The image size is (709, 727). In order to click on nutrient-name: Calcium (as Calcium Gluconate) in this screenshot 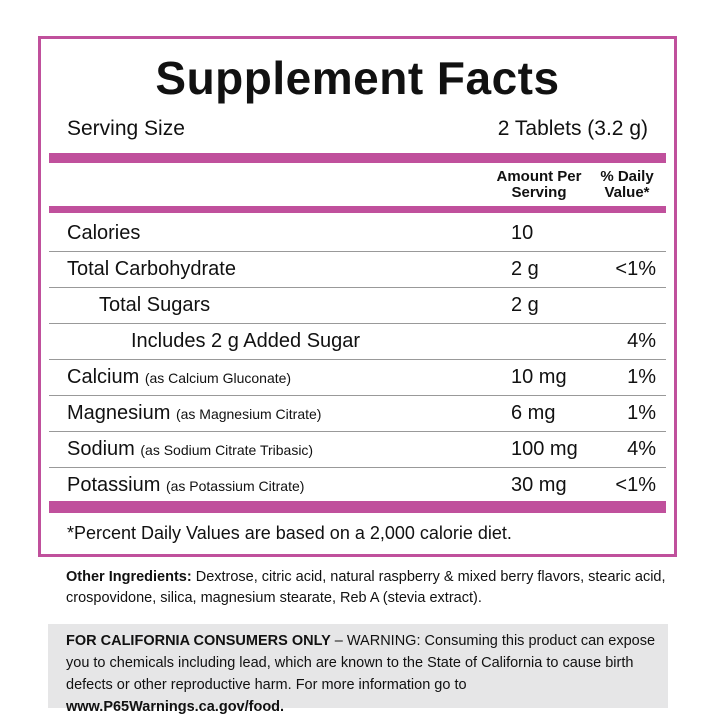, I will do `click(179, 377)`.